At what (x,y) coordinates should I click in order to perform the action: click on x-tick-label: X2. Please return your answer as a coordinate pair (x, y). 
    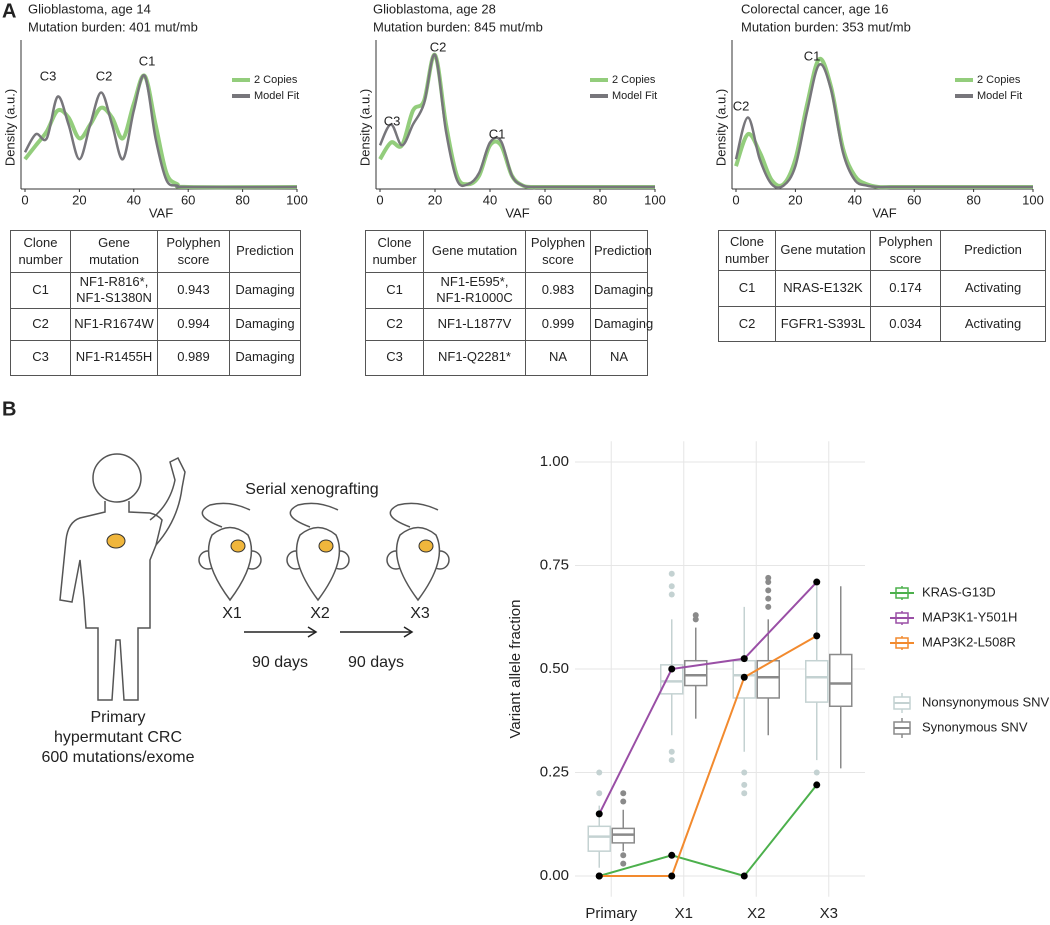
    Looking at the image, I should click on (756, 913).